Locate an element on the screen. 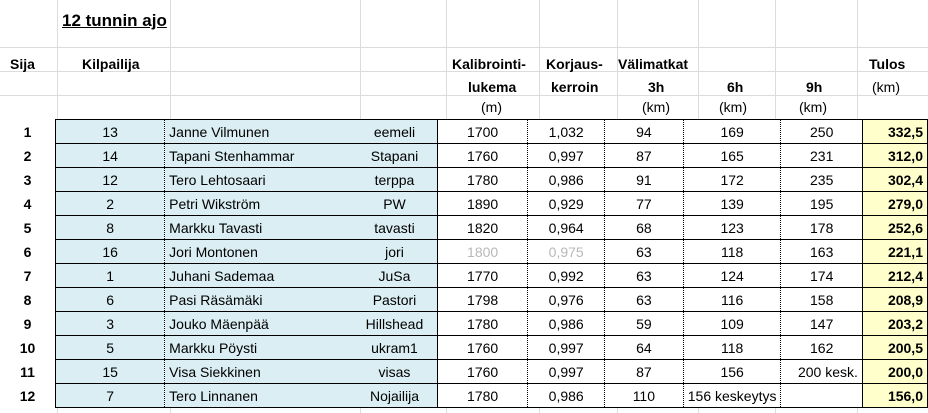 The image size is (928, 413). split-9h: 147 is located at coordinates (821, 323).